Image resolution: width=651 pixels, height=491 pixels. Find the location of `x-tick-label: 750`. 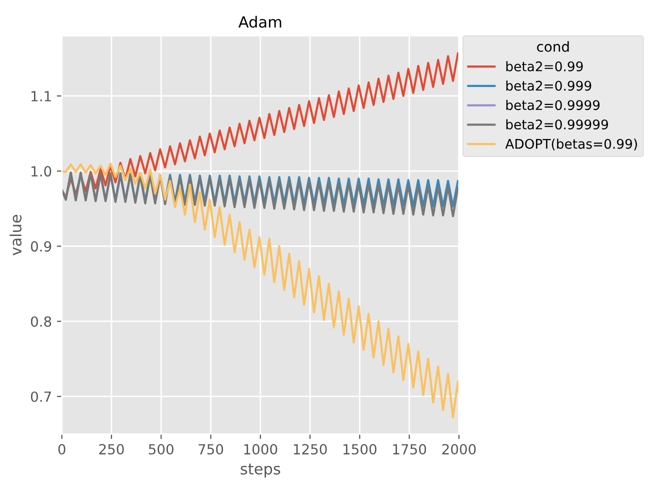

x-tick-label: 750 is located at coordinates (211, 449).